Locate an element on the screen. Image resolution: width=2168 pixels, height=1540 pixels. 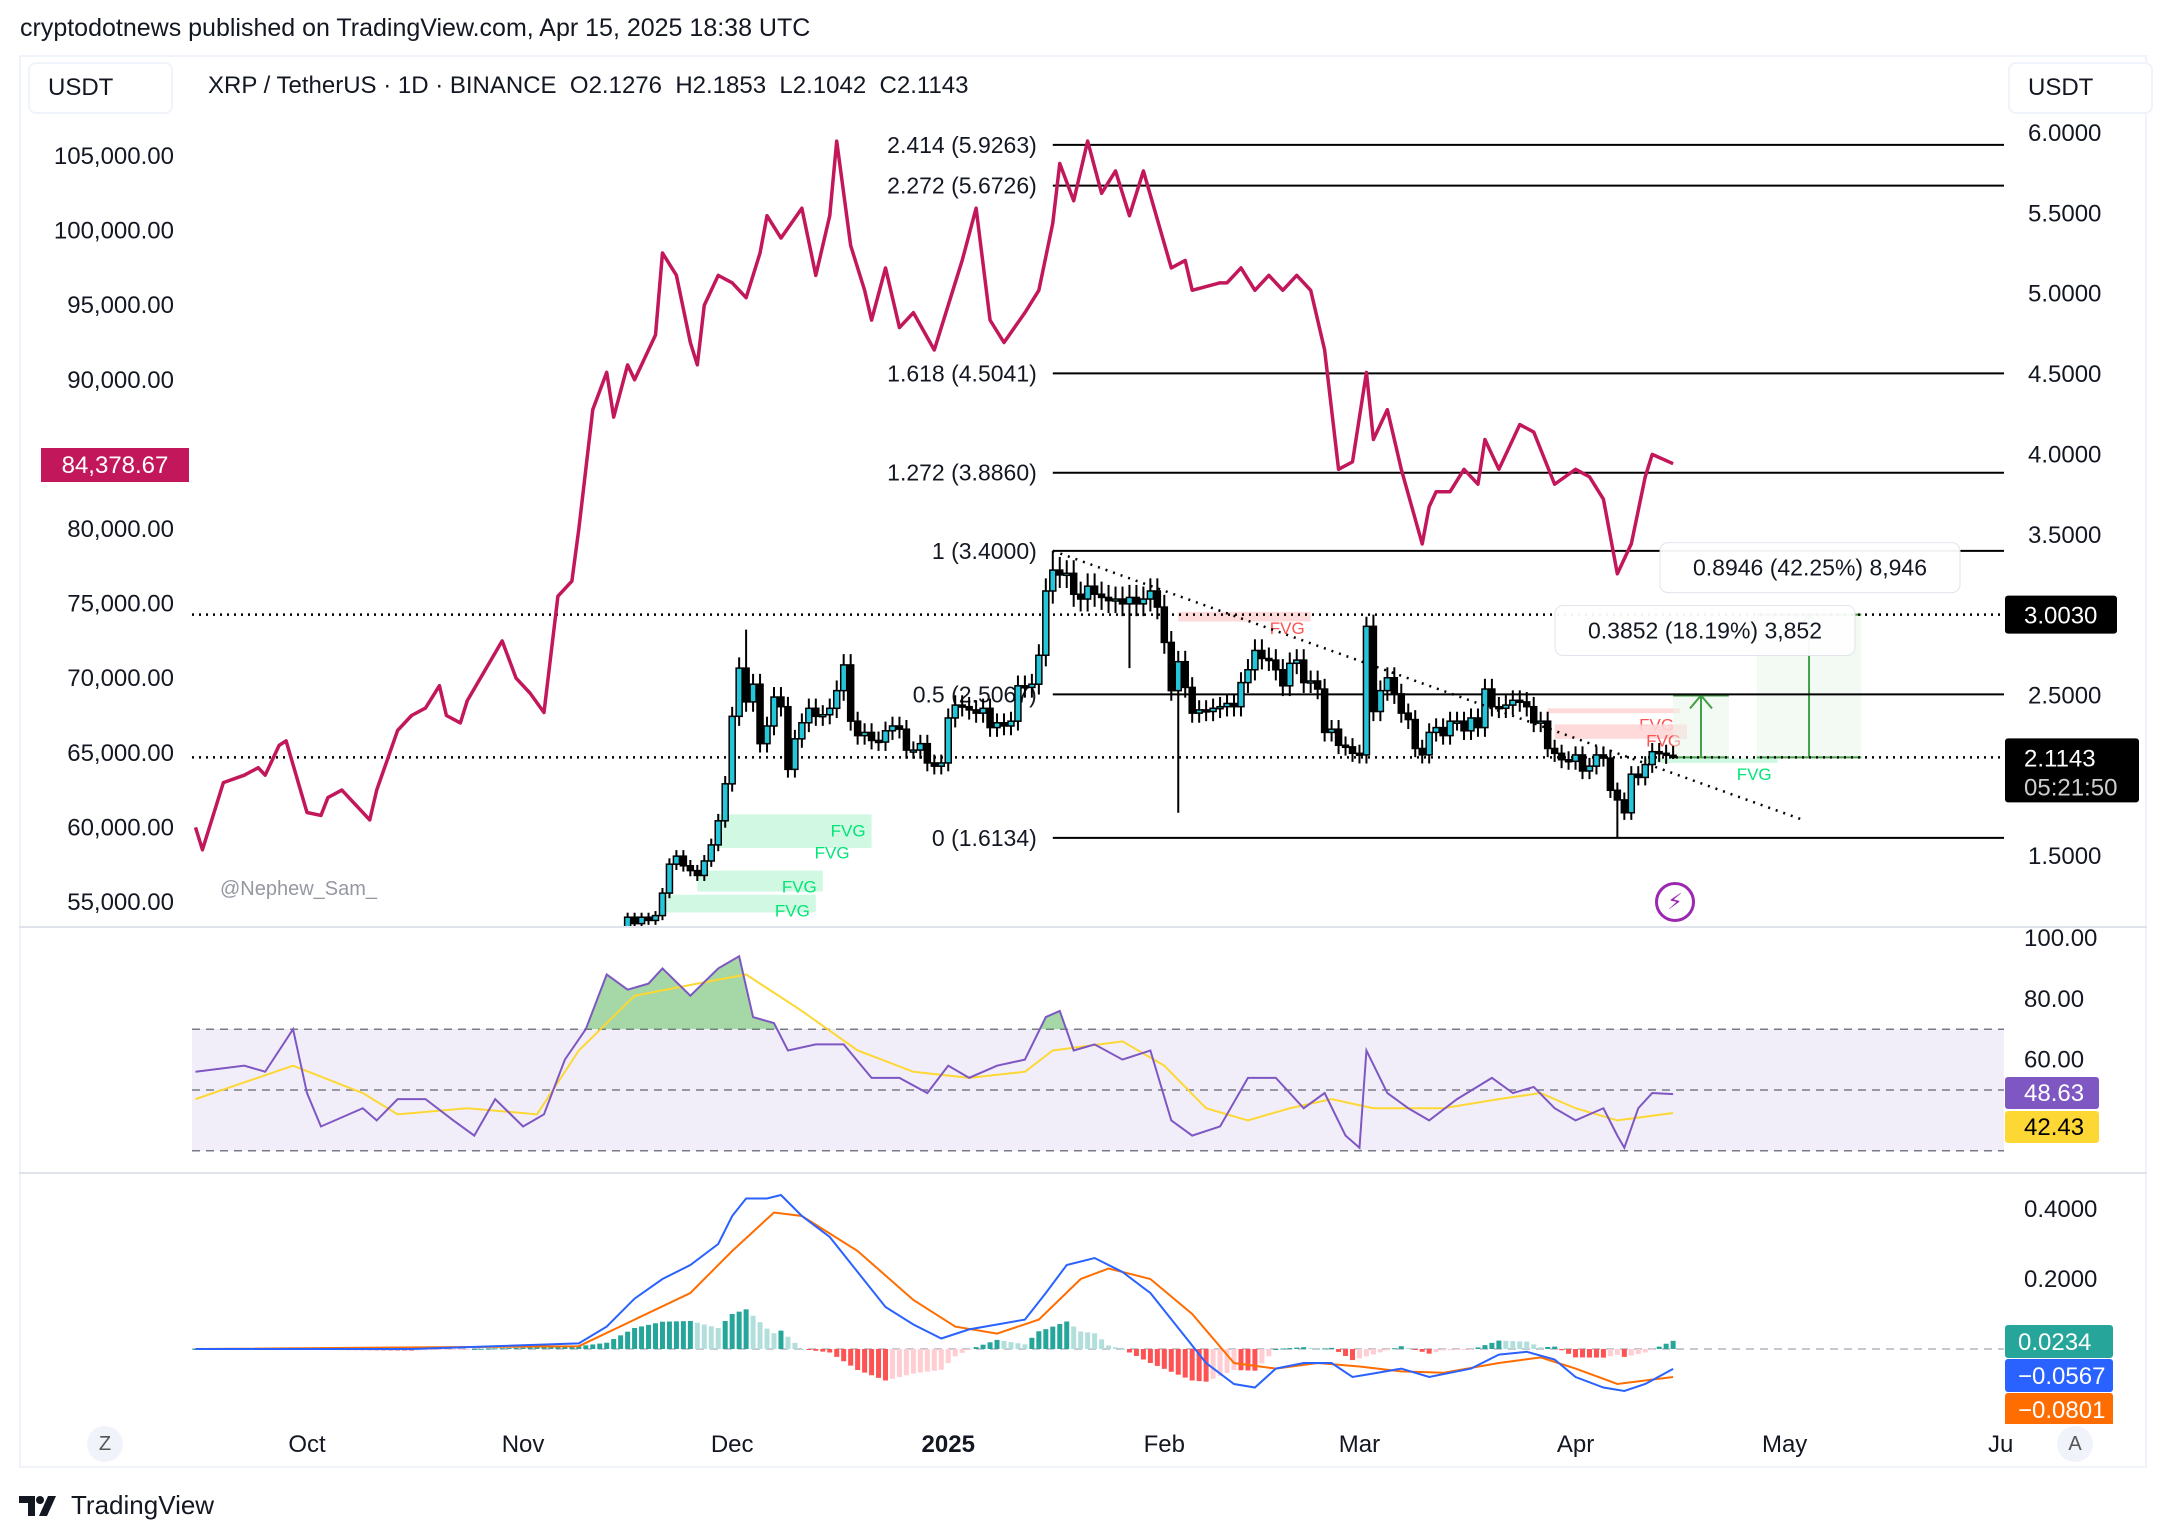
footer-brand: TradingView is located at coordinates (143, 1505).